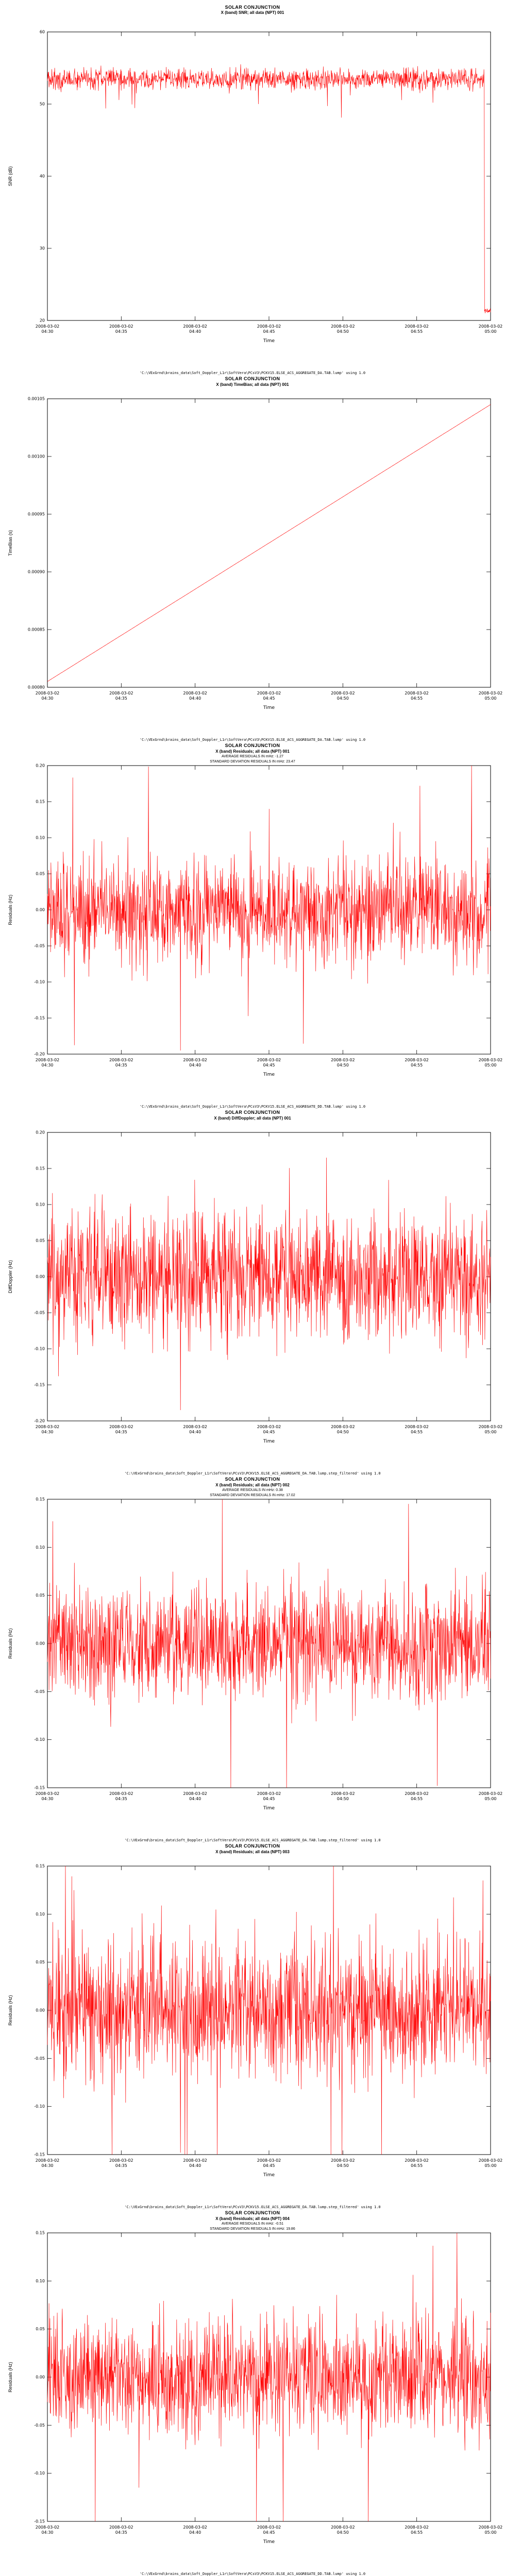 The width and height of the screenshot is (505, 2576). Describe the element at coordinates (252, 12) in the screenshot. I see `plot-subtitle: X (band) SNR; all data (NPT) 001` at that location.